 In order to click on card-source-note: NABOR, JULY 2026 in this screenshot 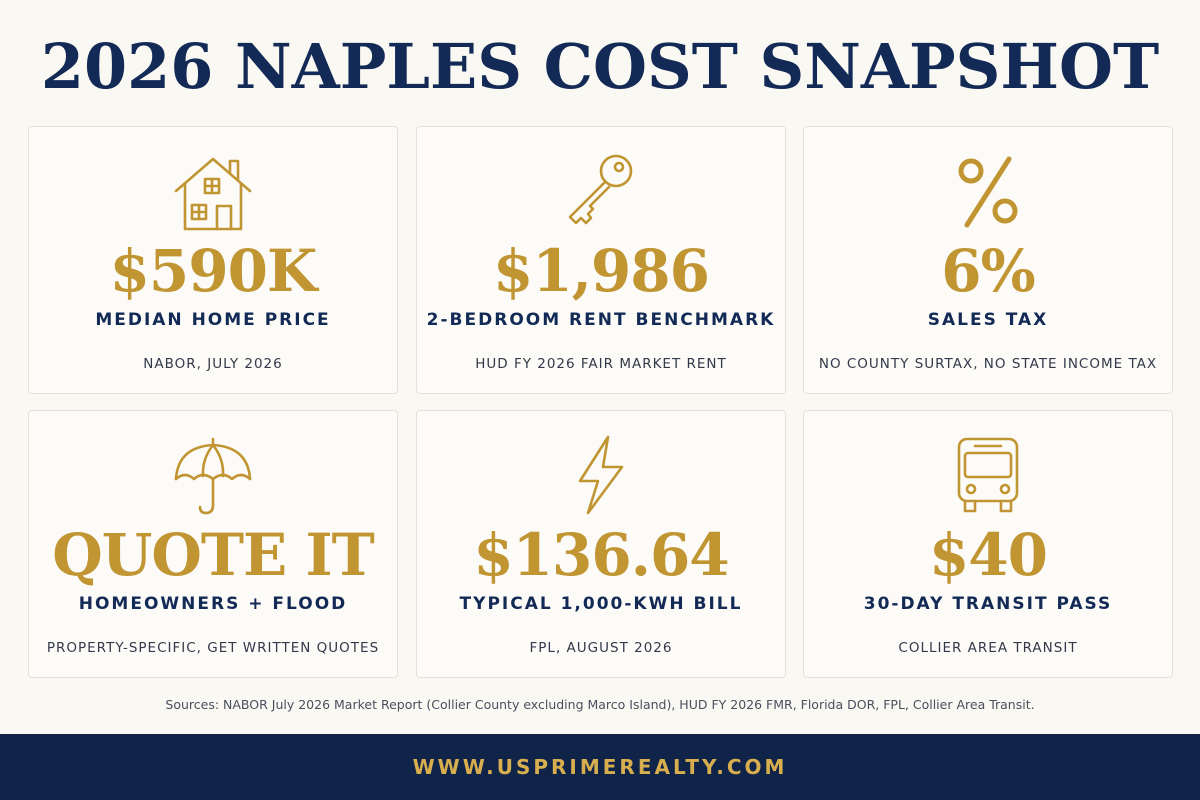, I will do `click(213, 364)`.